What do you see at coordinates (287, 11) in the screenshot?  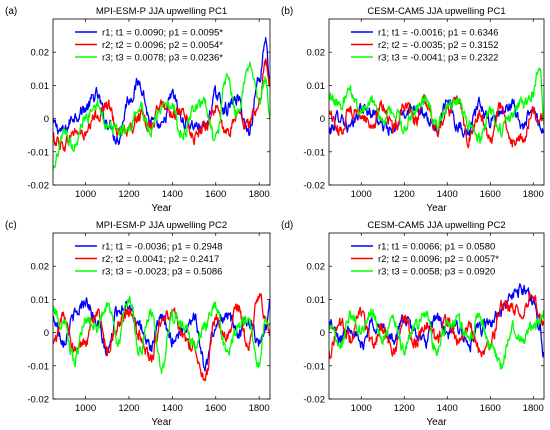 I see `panel-label: (b)` at bounding box center [287, 11].